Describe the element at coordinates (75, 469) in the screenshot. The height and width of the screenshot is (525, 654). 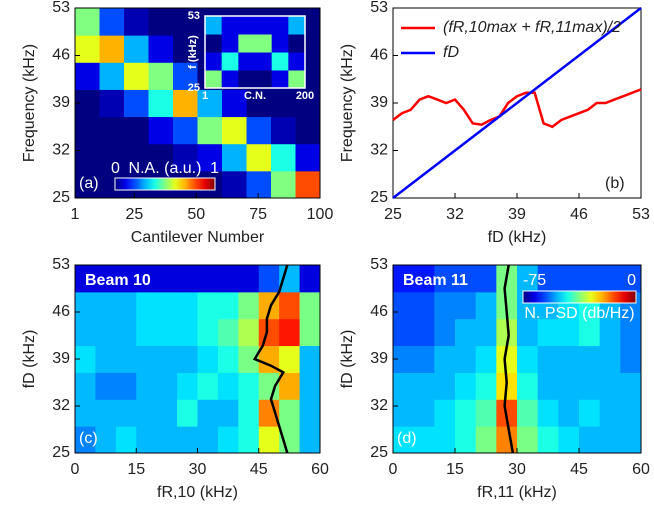
I see `x-tick-label: 0` at that location.